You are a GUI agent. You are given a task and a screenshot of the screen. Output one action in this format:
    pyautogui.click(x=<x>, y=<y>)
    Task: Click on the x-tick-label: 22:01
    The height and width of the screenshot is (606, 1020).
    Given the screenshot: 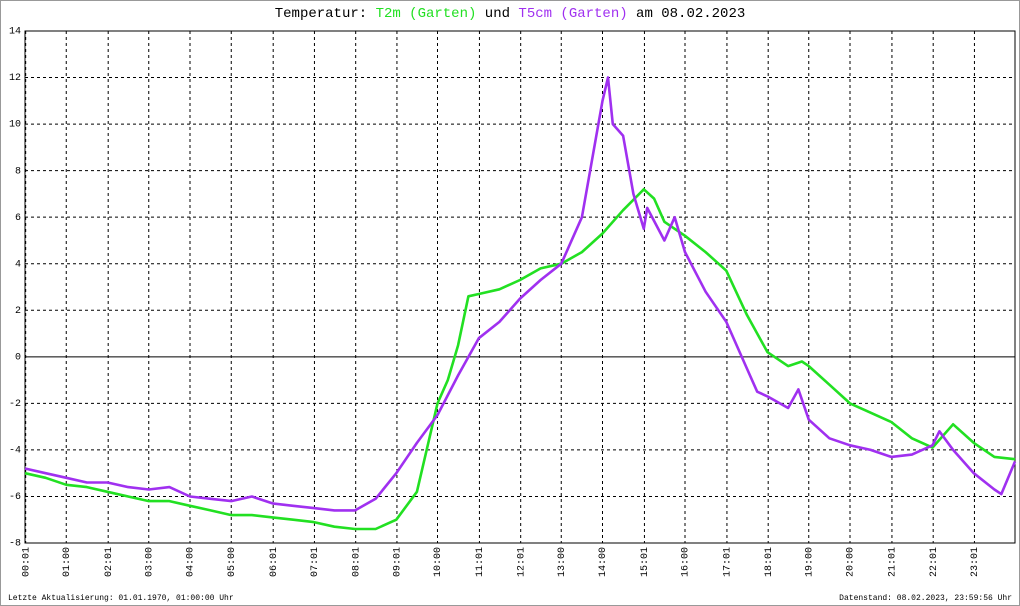 What is the action you would take?
    pyautogui.click(x=934, y=562)
    